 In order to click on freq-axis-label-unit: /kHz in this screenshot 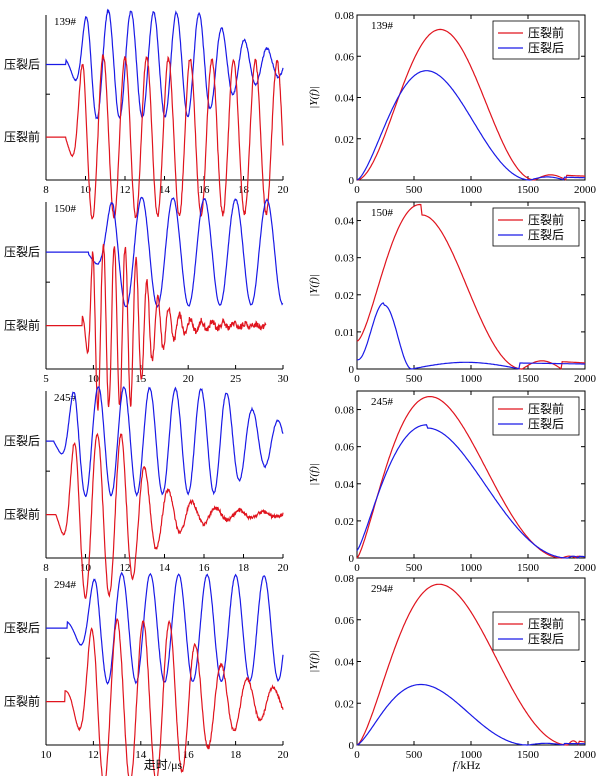, I will do `click(468, 765)`.